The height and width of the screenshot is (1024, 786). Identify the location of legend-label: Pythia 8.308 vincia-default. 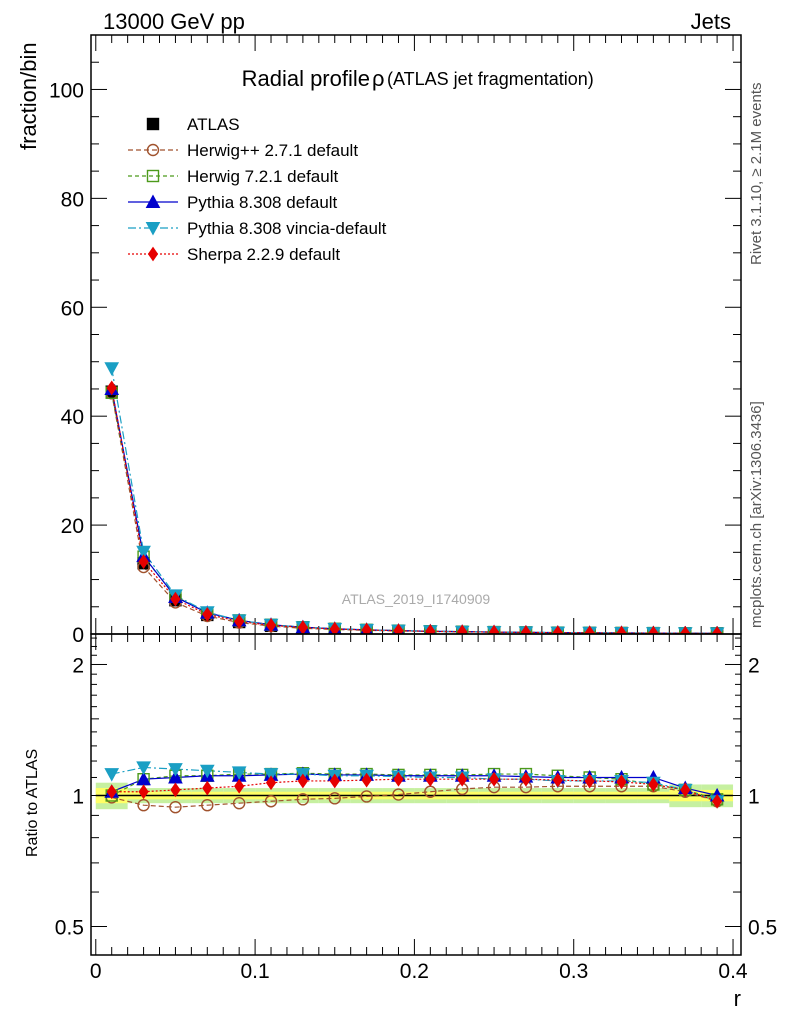
(287, 228).